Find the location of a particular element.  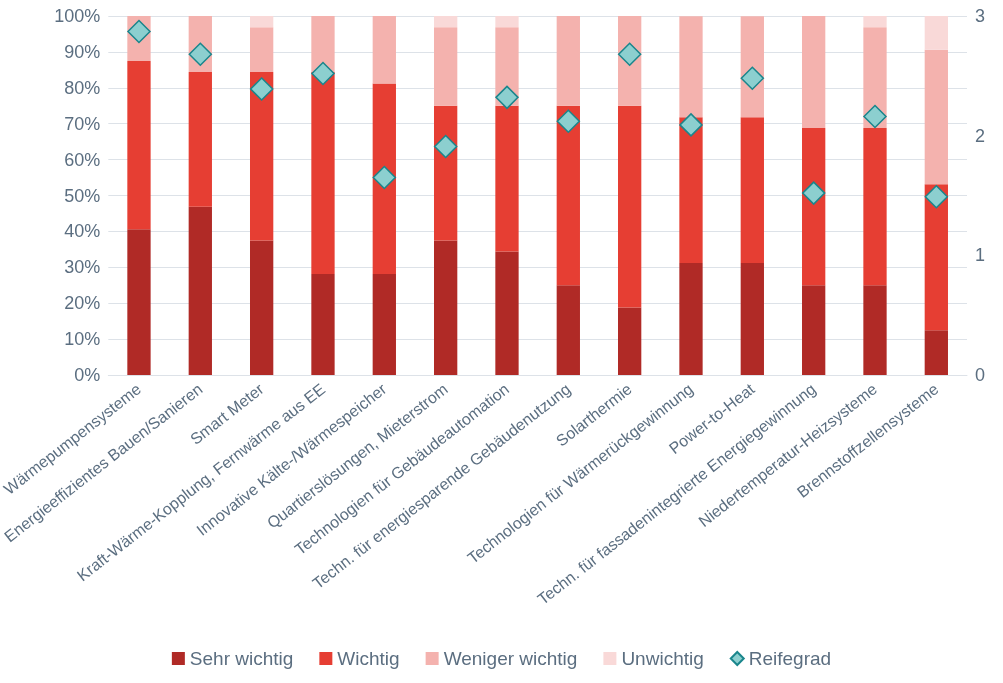

y-tick-label: 70% is located at coordinates (82, 123).